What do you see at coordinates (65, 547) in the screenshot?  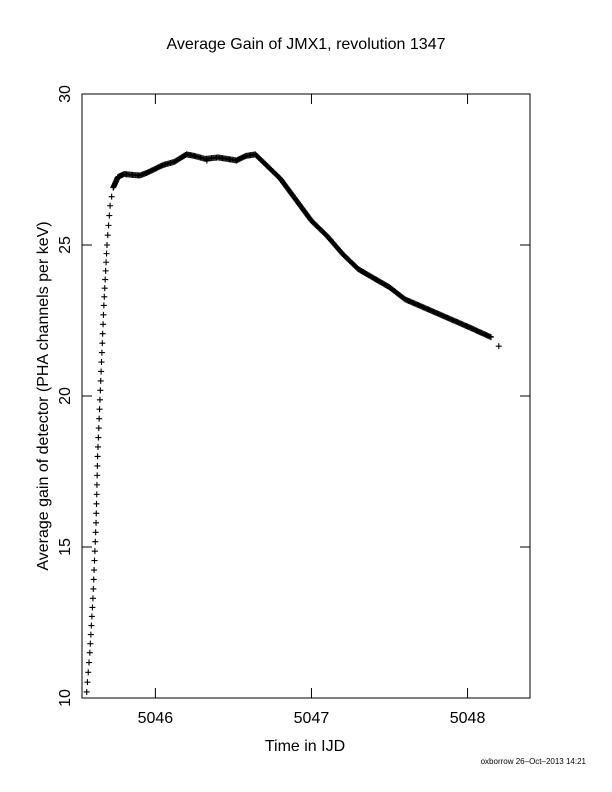 I see `y-tick-label: 15` at bounding box center [65, 547].